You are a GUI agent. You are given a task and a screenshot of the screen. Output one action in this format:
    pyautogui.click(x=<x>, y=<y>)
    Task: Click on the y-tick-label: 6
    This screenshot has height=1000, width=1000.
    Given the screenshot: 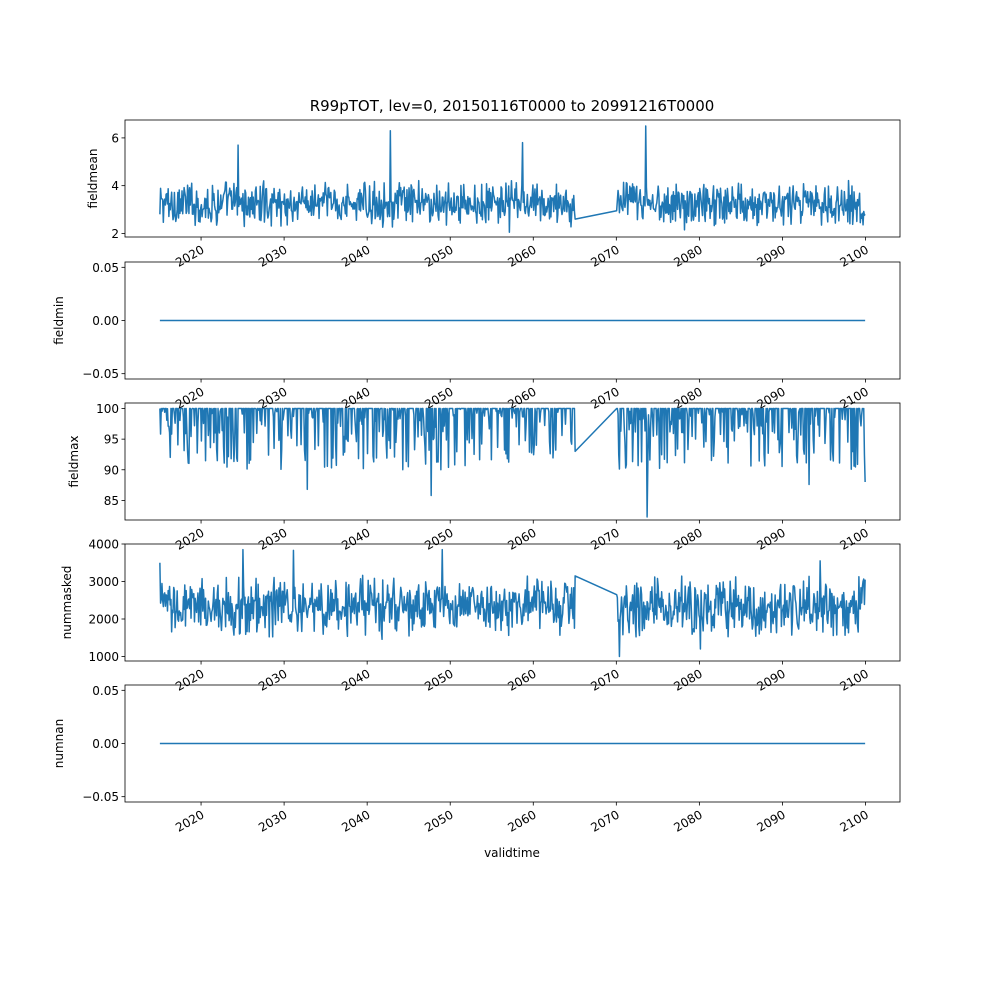 What is the action you would take?
    pyautogui.click(x=115, y=138)
    